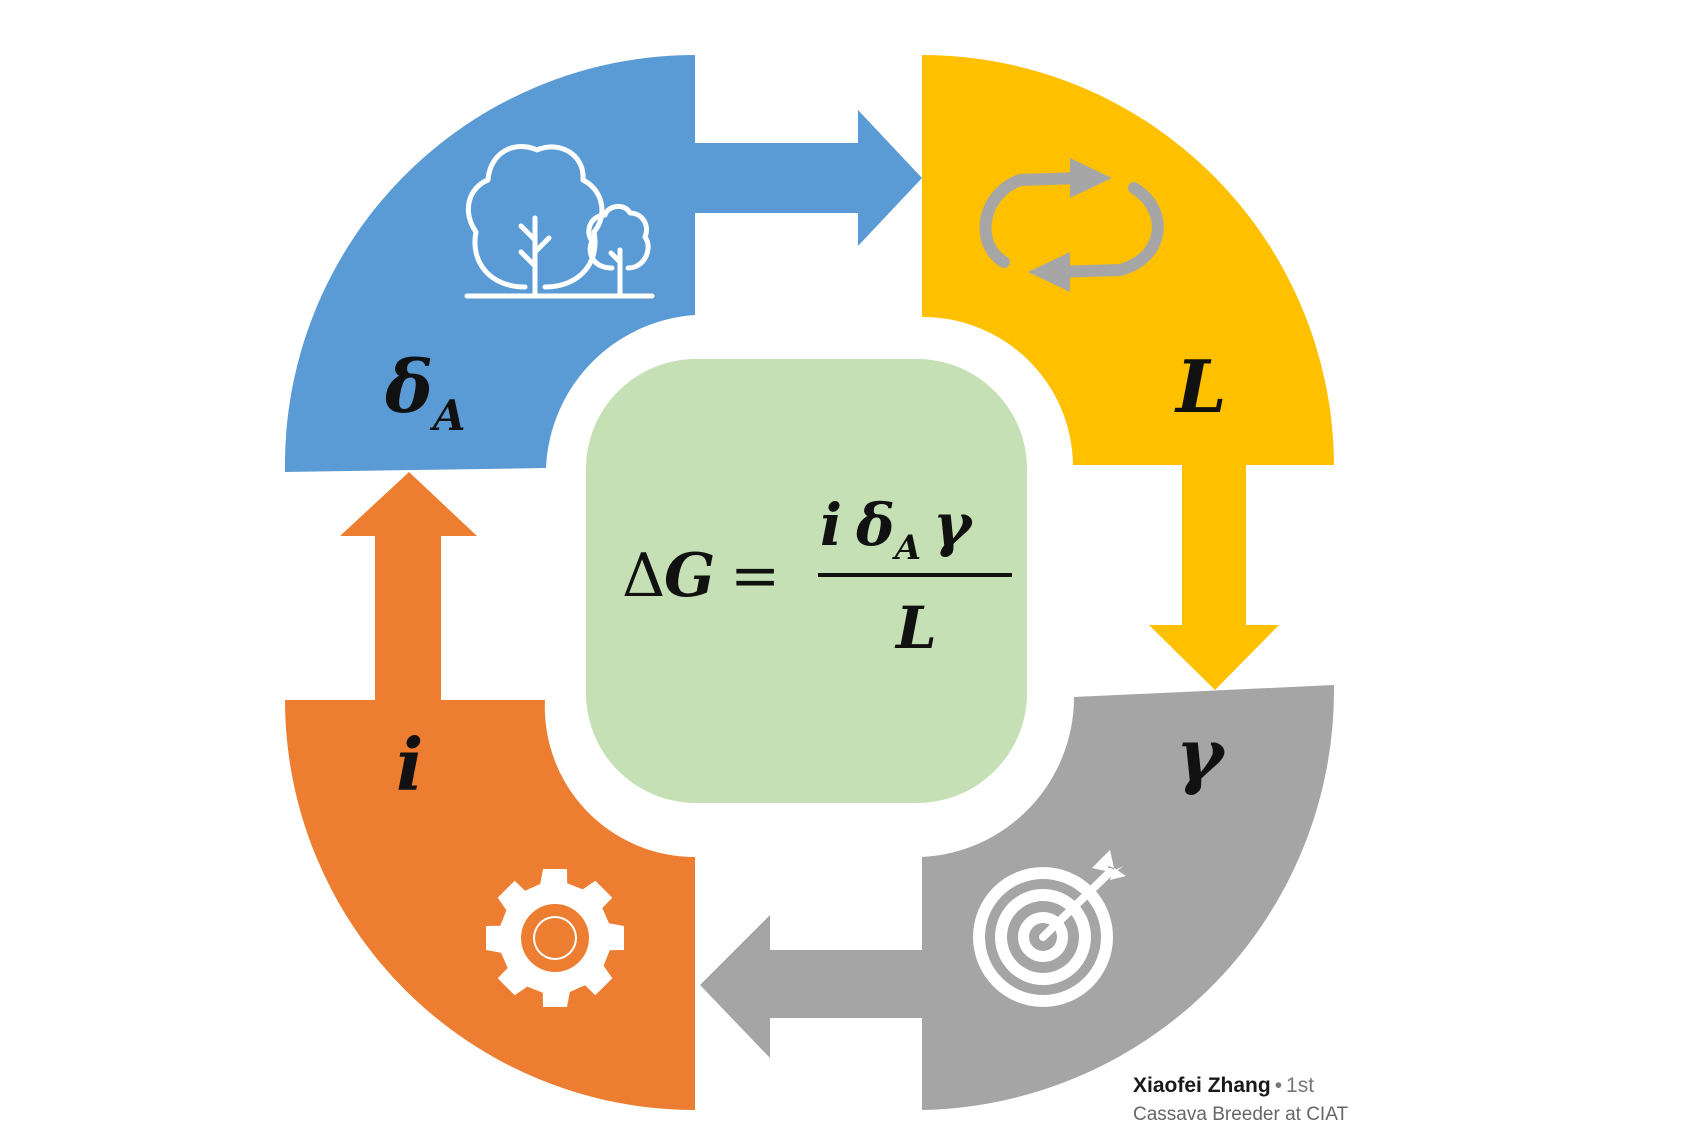  Describe the element at coordinates (1202, 1085) in the screenshot. I see `author-name: Xiaofei Zhang` at that location.